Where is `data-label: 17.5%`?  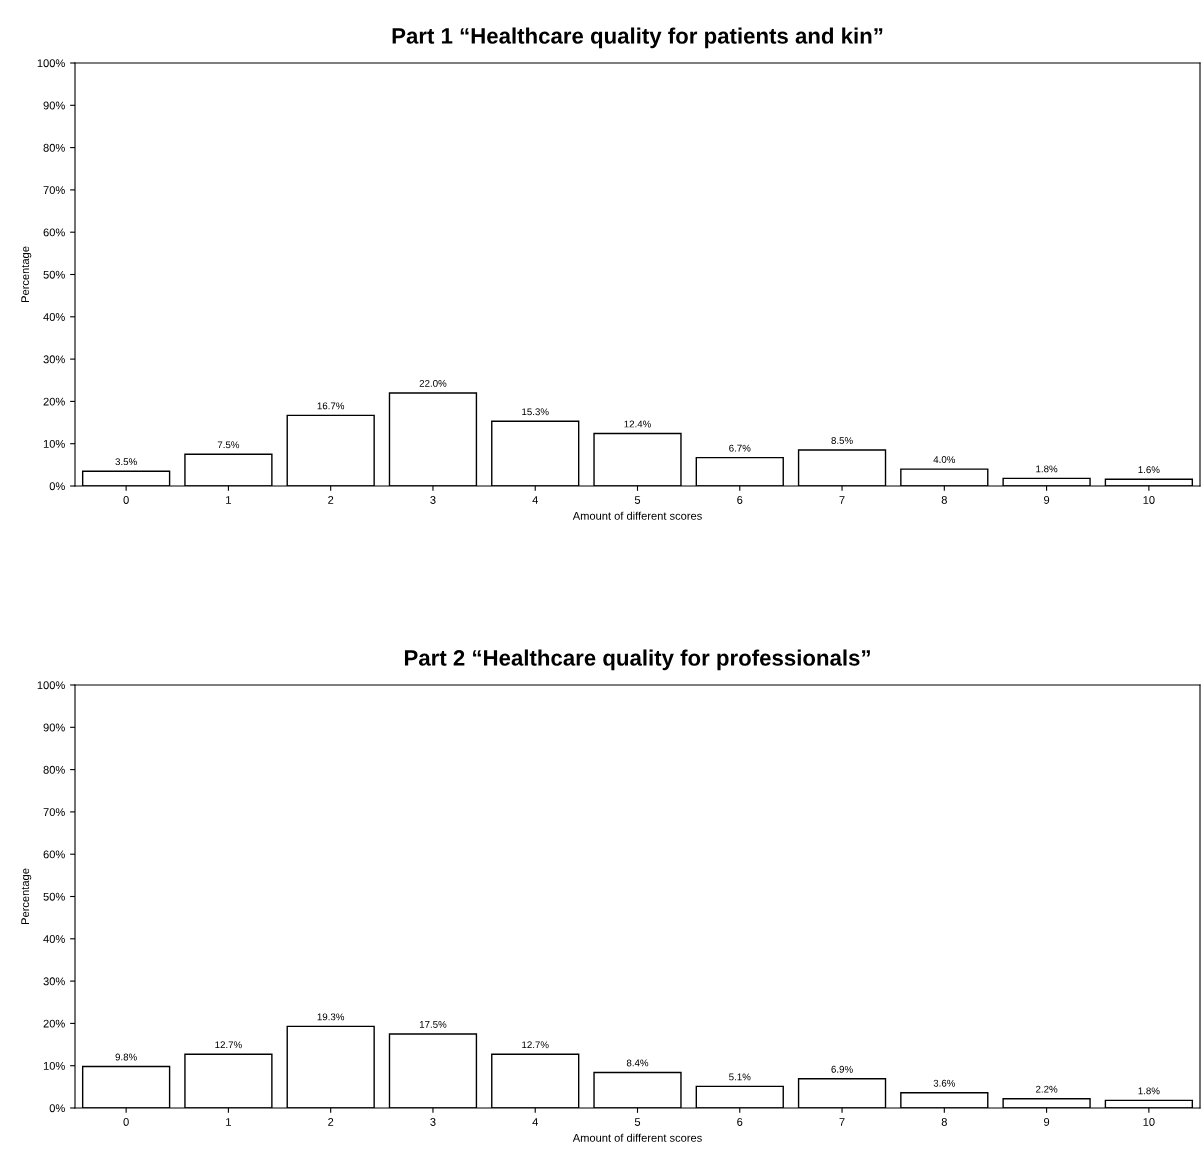 data-label: 17.5% is located at coordinates (433, 1024).